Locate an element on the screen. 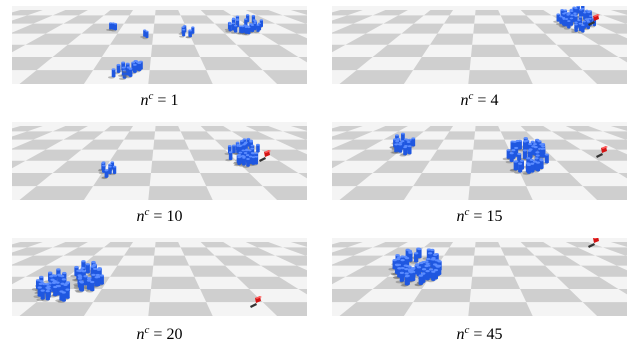 This screenshot has width=628, height=354. floor-checker is located at coordinates (159, 279).